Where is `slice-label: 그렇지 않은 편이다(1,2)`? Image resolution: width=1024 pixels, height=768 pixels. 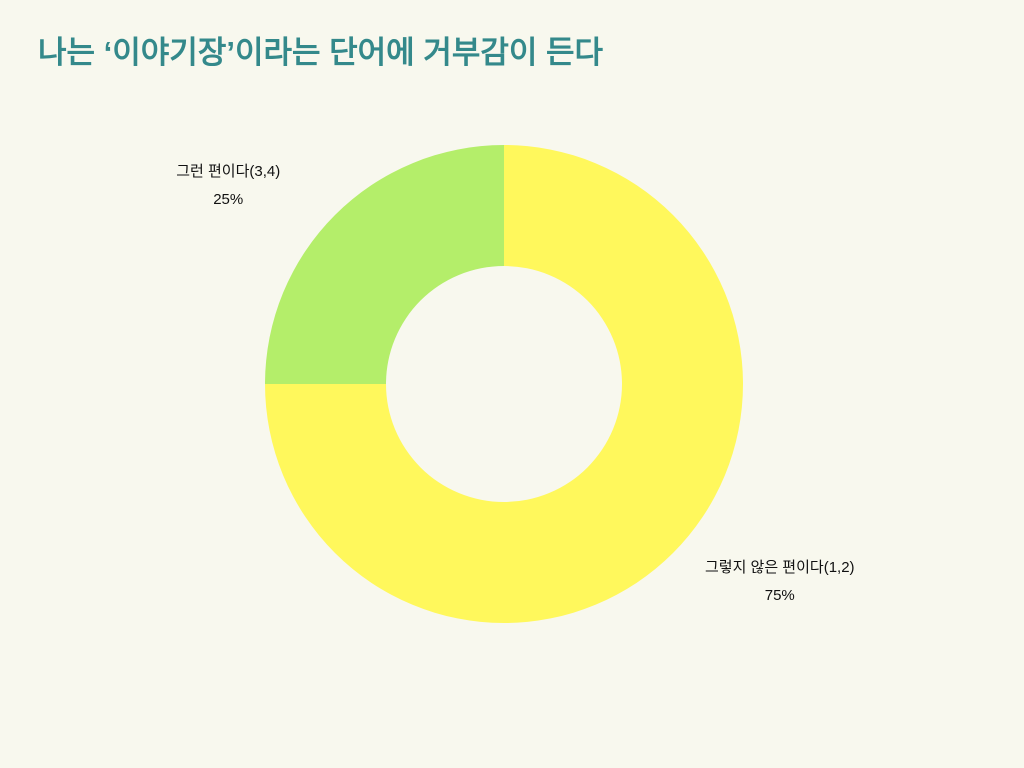 slice-label: 그렇지 않은 편이다(1,2) is located at coordinates (780, 567).